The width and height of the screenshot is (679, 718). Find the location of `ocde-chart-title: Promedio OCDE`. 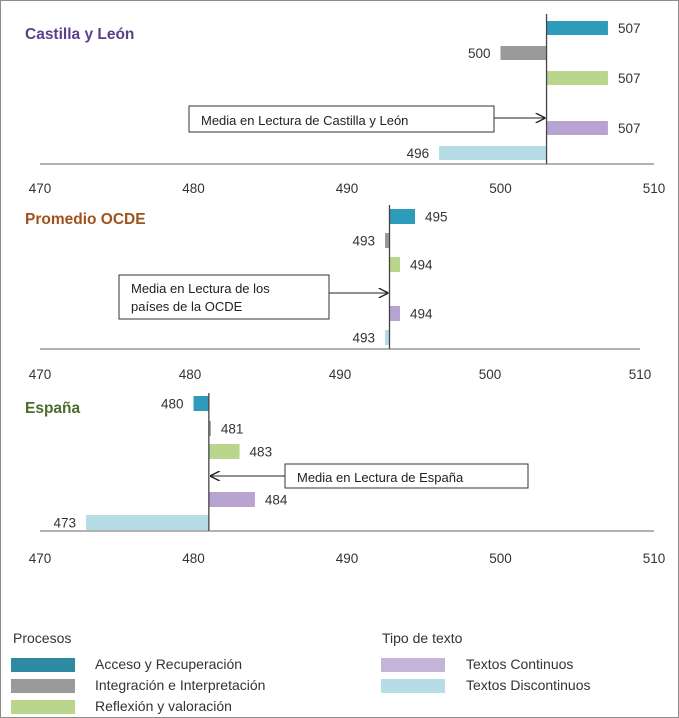

ocde-chart-title: Promedio OCDE is located at coordinates (85, 219).